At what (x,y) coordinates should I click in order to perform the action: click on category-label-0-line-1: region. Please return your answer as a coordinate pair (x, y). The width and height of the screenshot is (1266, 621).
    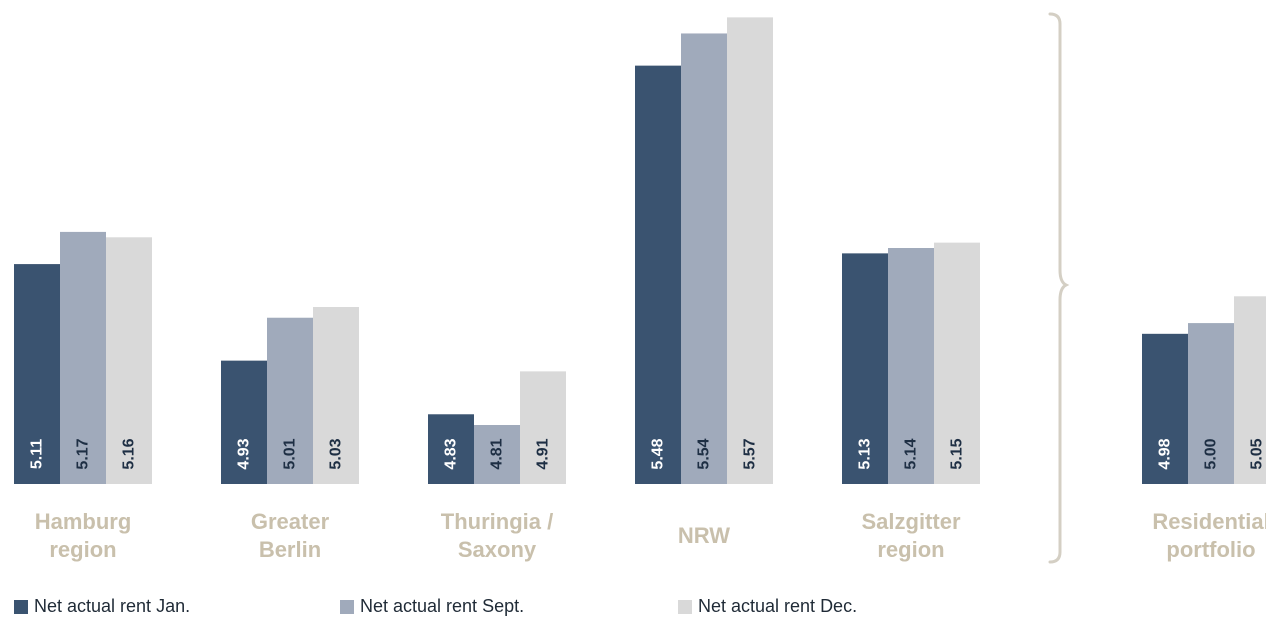
    Looking at the image, I should click on (82, 549).